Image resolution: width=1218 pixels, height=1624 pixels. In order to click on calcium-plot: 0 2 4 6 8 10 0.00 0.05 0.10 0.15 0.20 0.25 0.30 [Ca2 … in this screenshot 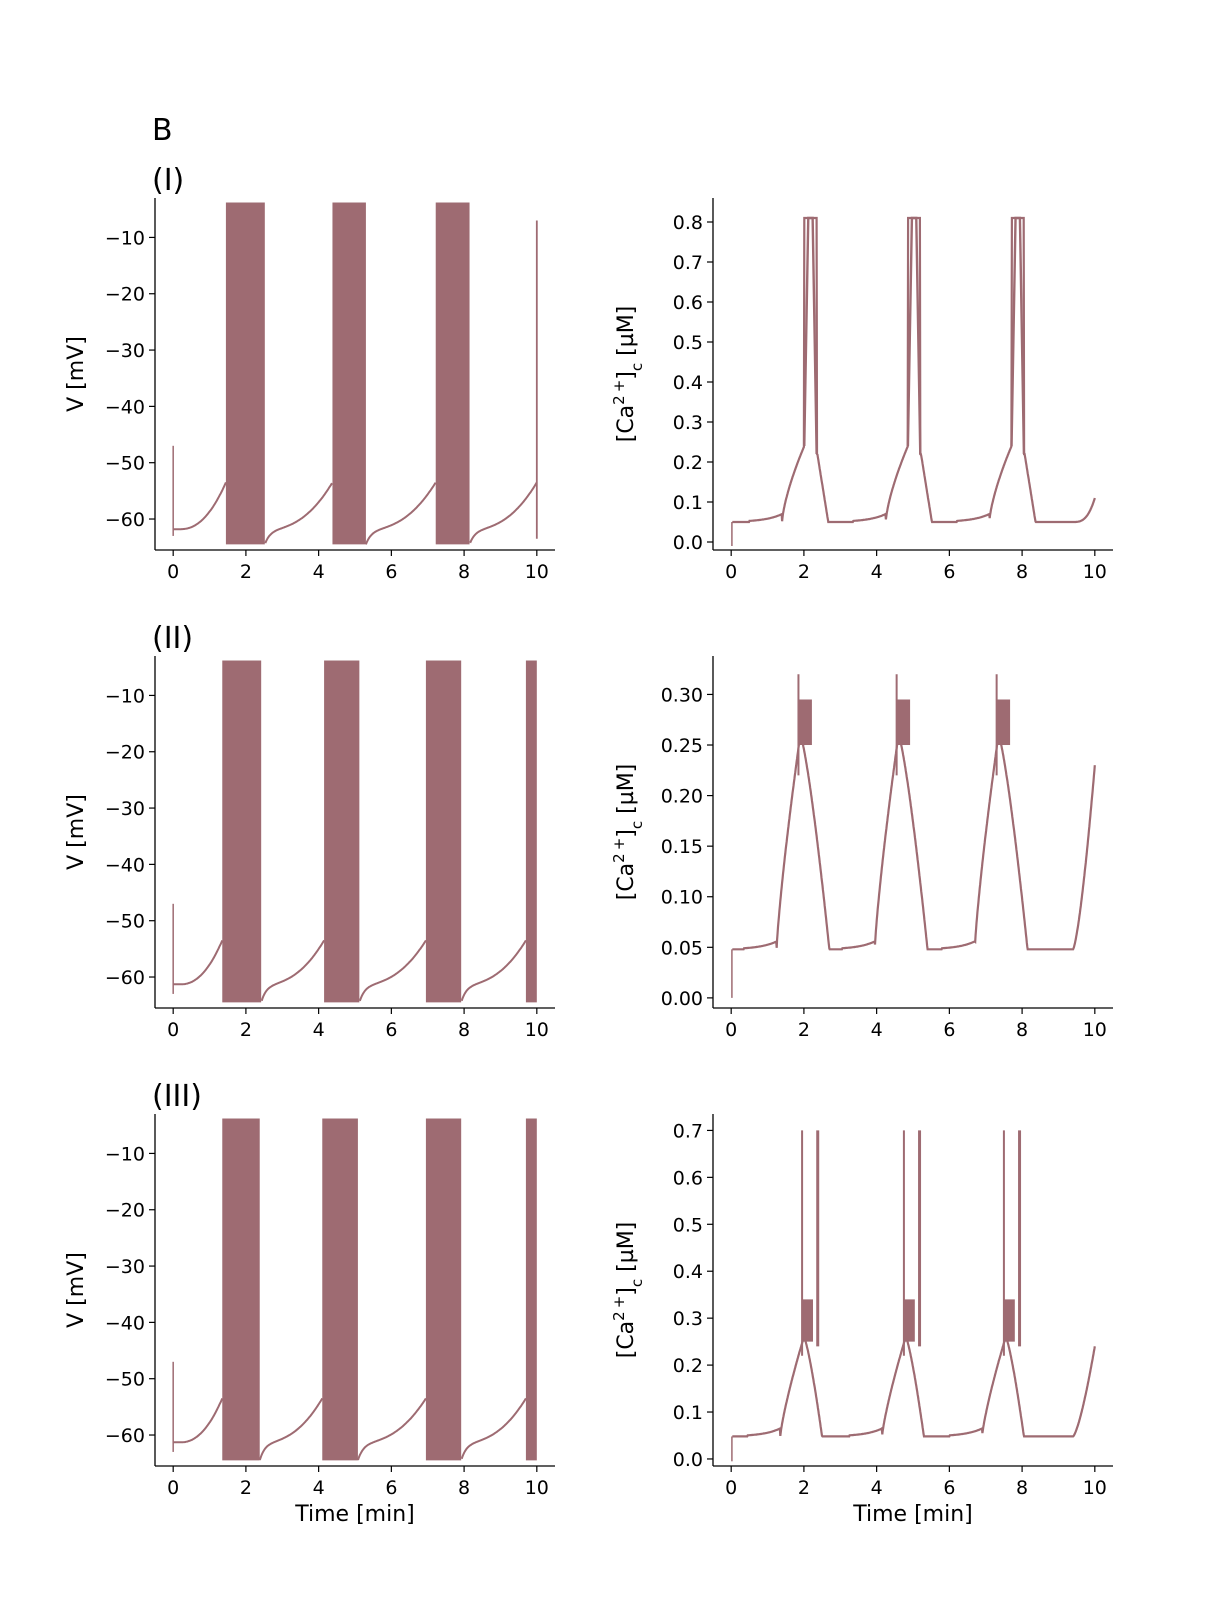, I will do `click(861, 848)`.